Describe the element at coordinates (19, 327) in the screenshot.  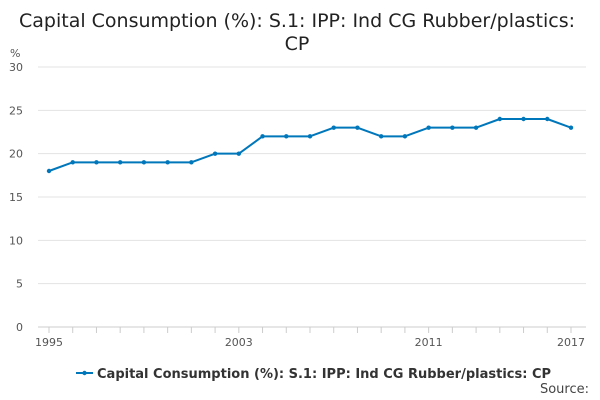
I see `y-tick-label: 0` at that location.